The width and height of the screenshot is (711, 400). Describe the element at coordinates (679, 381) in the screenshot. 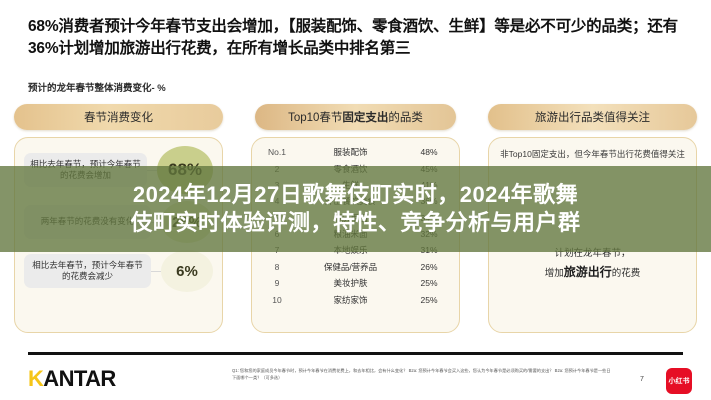

I see `xiaohongshu-badge: 小红书` at that location.